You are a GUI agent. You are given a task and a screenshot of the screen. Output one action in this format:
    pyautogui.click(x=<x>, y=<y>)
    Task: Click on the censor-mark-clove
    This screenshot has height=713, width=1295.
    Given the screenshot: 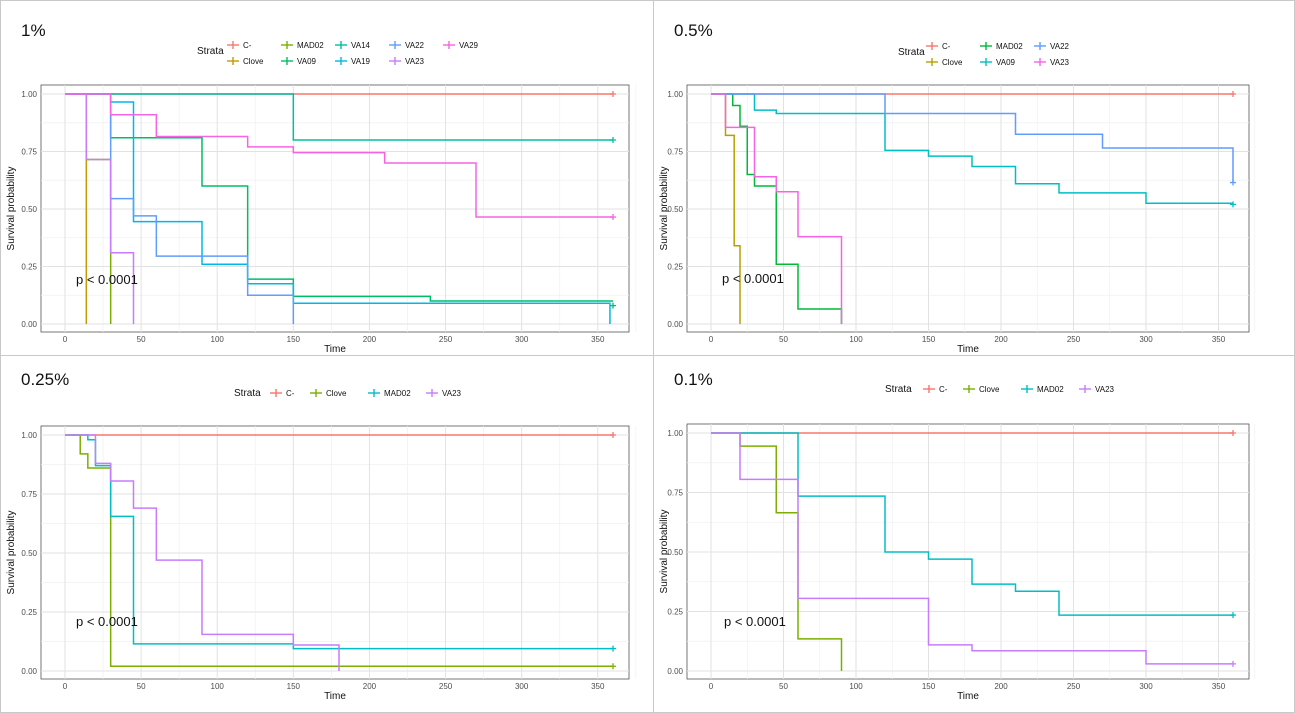 What is the action you would take?
    pyautogui.click(x=613, y=666)
    